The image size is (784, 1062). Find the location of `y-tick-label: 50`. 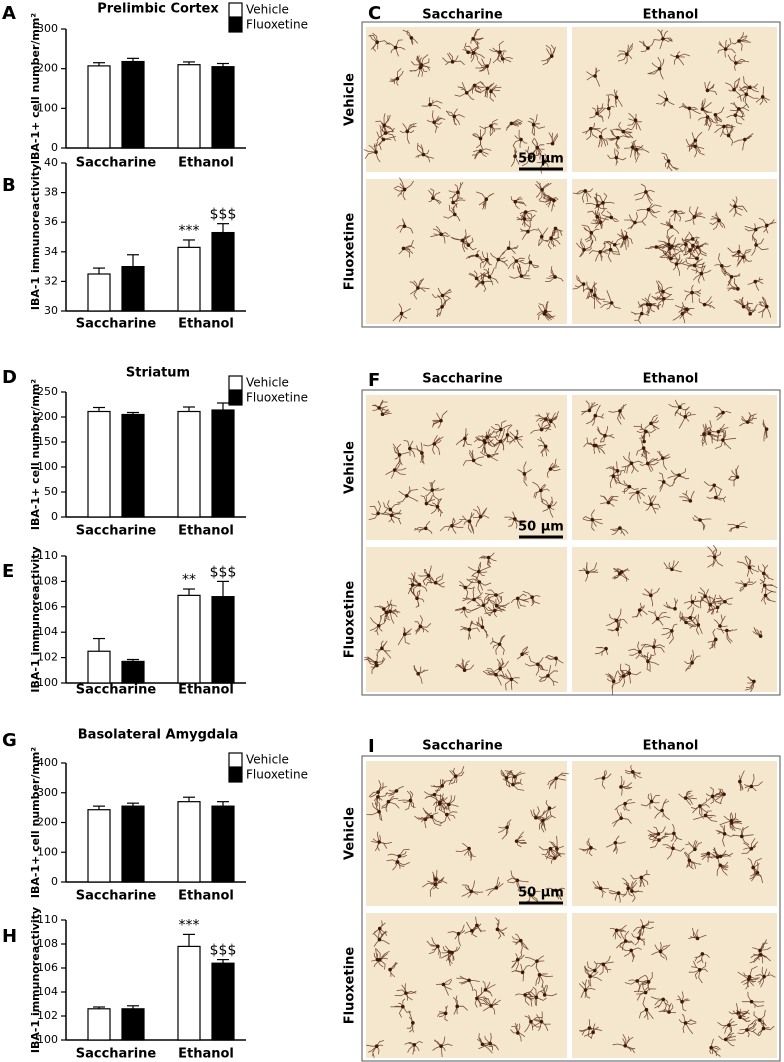

y-tick-label: 50 is located at coordinates (51, 491).